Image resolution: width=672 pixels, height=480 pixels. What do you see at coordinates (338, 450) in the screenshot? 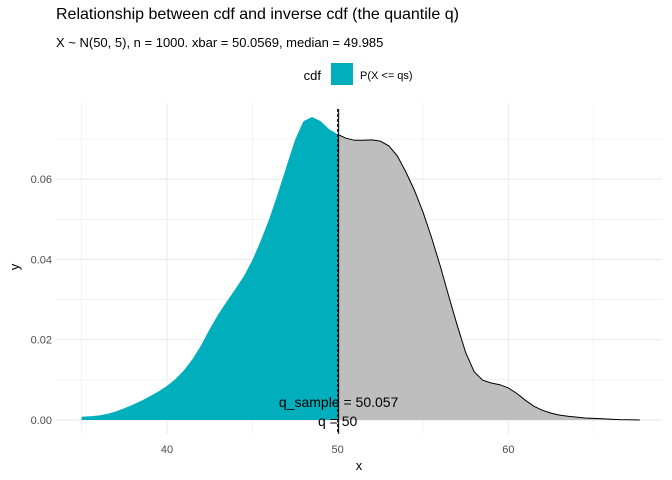
I see `x-tick-label: 50` at bounding box center [338, 450].